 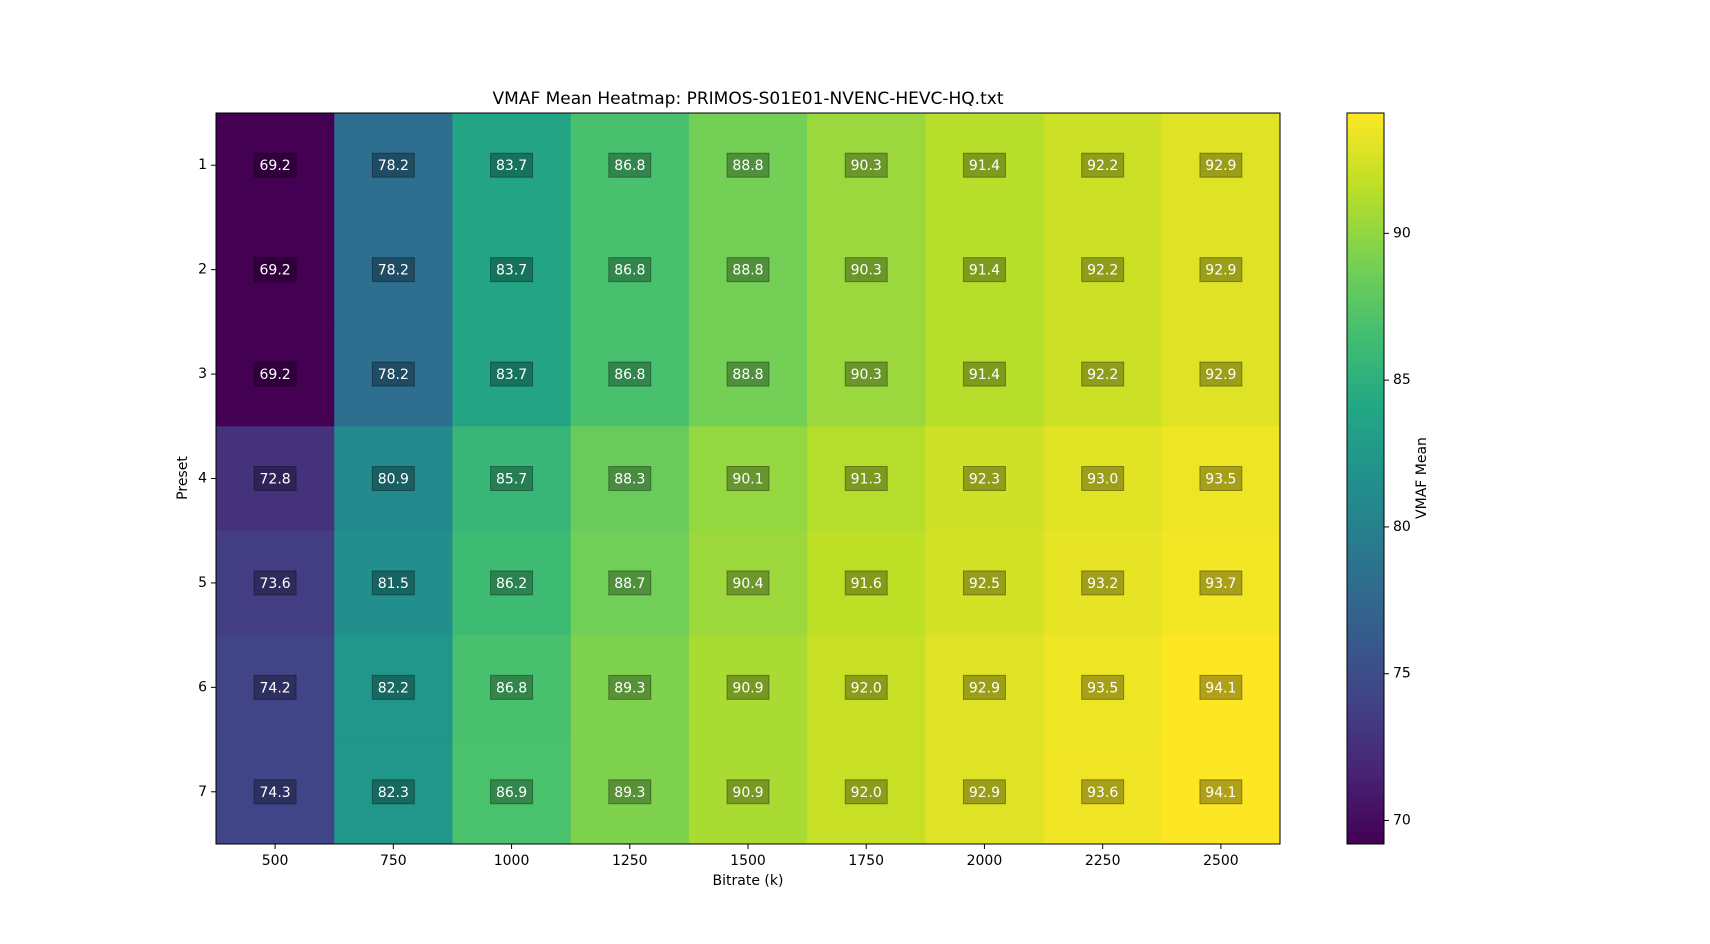 I want to click on y-tick-label: 1, so click(x=202, y=165).